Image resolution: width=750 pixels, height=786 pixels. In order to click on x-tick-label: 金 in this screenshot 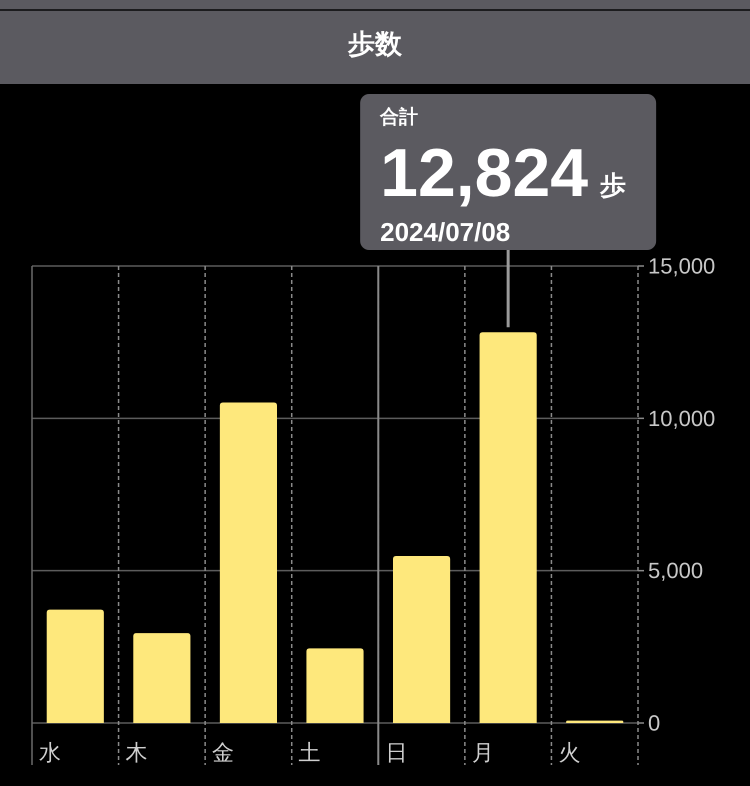, I will do `click(223, 752)`.